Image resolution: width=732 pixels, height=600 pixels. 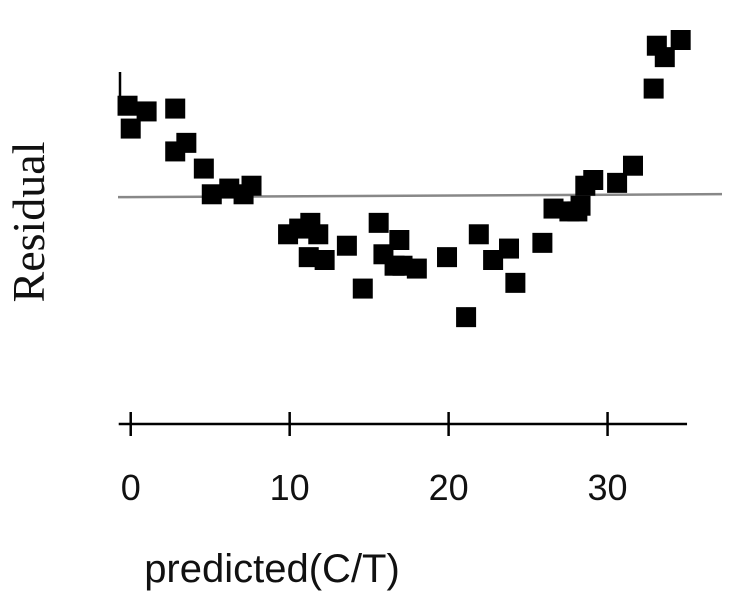 What do you see at coordinates (28, 222) in the screenshot?
I see `y-axis-title: Residual` at bounding box center [28, 222].